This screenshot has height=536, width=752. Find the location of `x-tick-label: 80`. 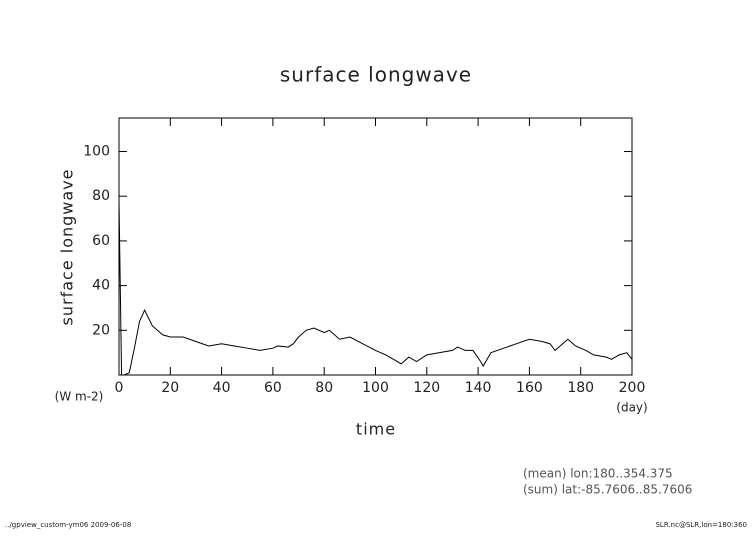

x-tick-label: 80 is located at coordinates (324, 388).